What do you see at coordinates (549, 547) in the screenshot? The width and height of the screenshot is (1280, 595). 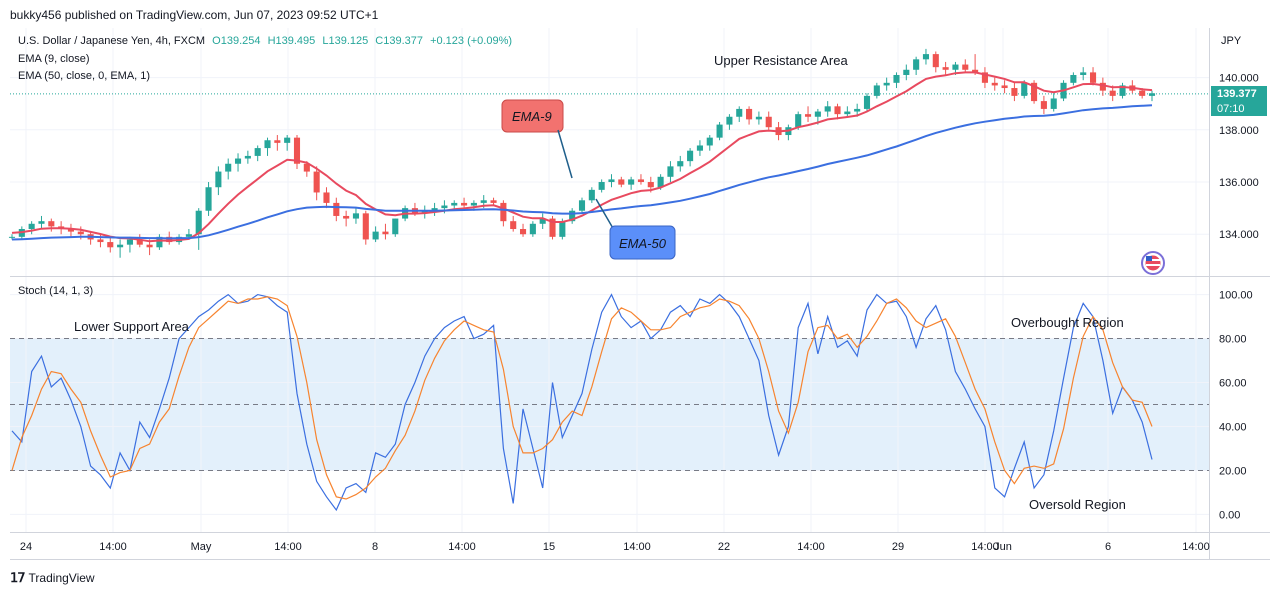 I see `time-tick-label: 15` at bounding box center [549, 547].